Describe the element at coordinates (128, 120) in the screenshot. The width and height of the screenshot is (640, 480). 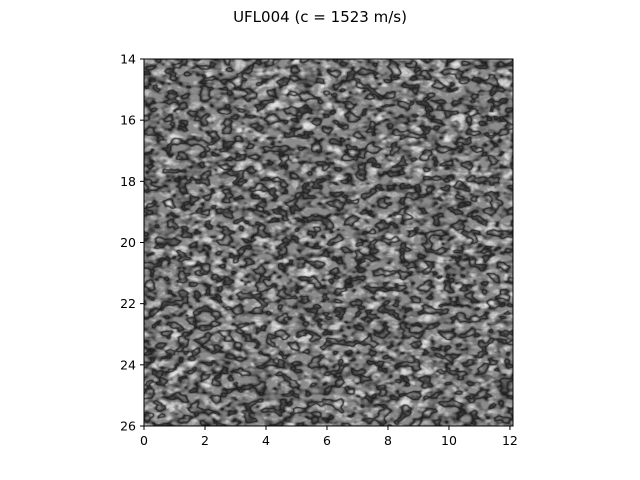
I see `y-tick-label: 16` at that location.